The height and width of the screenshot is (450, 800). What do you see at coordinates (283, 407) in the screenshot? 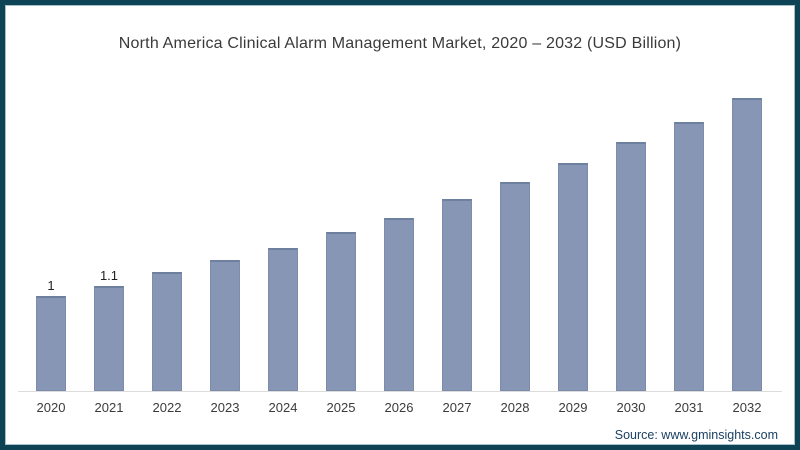
I see `x-axis-label: 2024` at bounding box center [283, 407].